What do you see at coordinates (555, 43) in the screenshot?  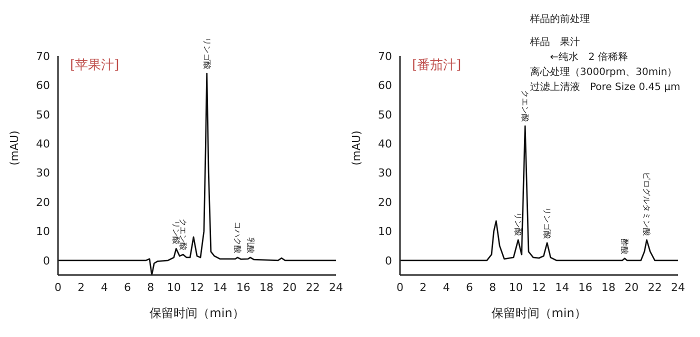 I see `text: 样品 果汁` at bounding box center [555, 43].